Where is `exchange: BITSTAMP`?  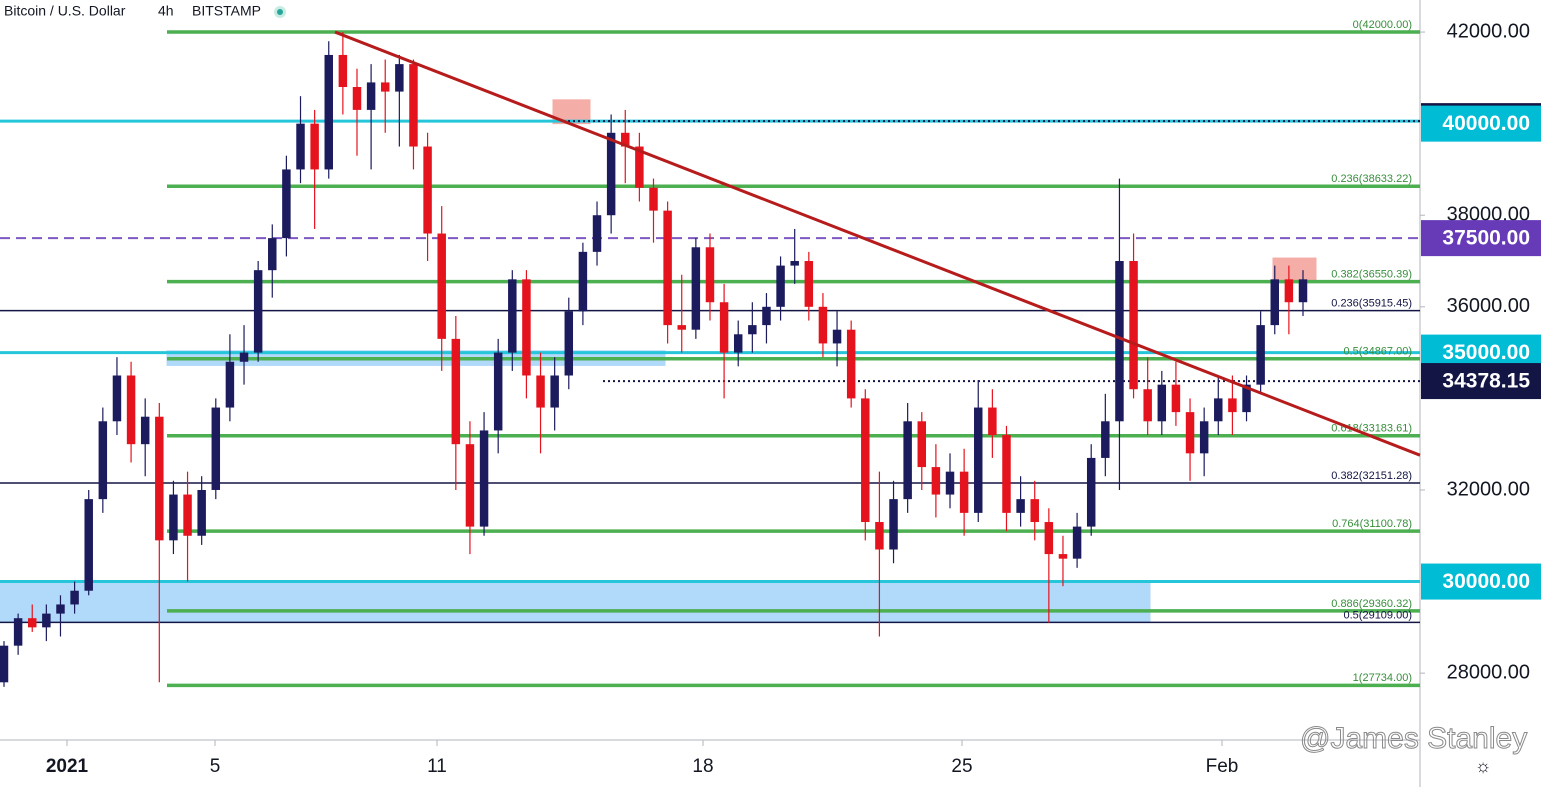
exchange: BITSTAMP is located at coordinates (226, 11).